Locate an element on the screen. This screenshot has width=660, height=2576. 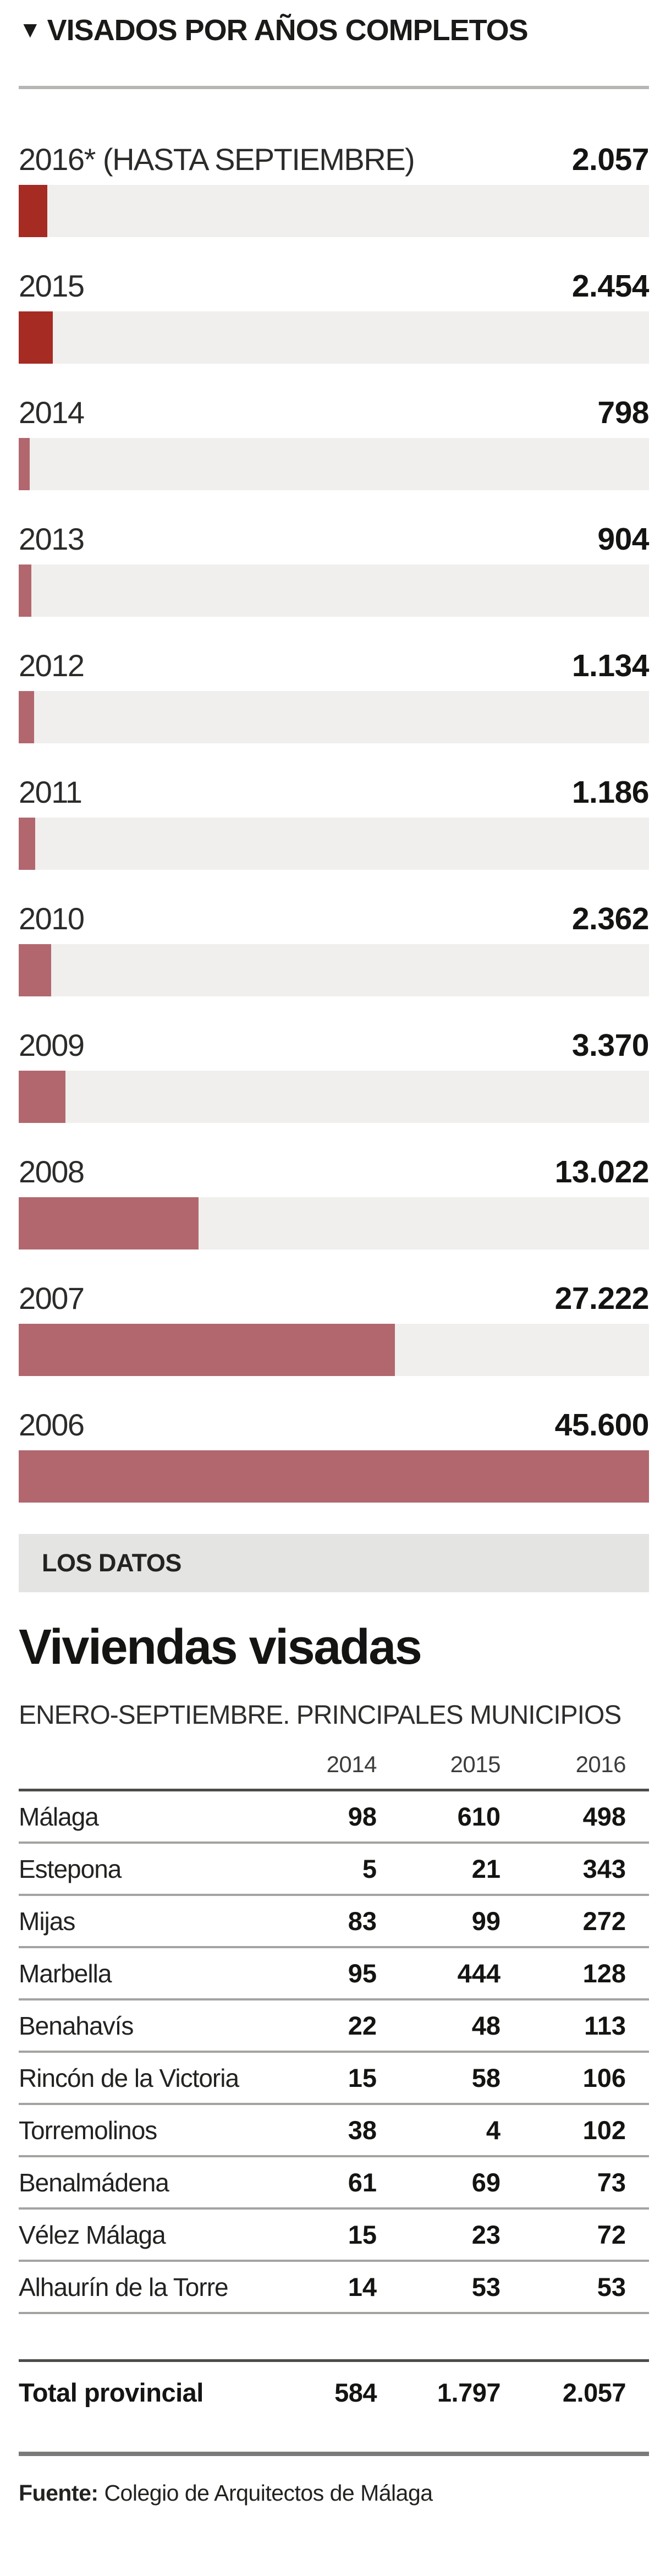
bar-row-head: 2009 3.370 is located at coordinates (334, 1046).